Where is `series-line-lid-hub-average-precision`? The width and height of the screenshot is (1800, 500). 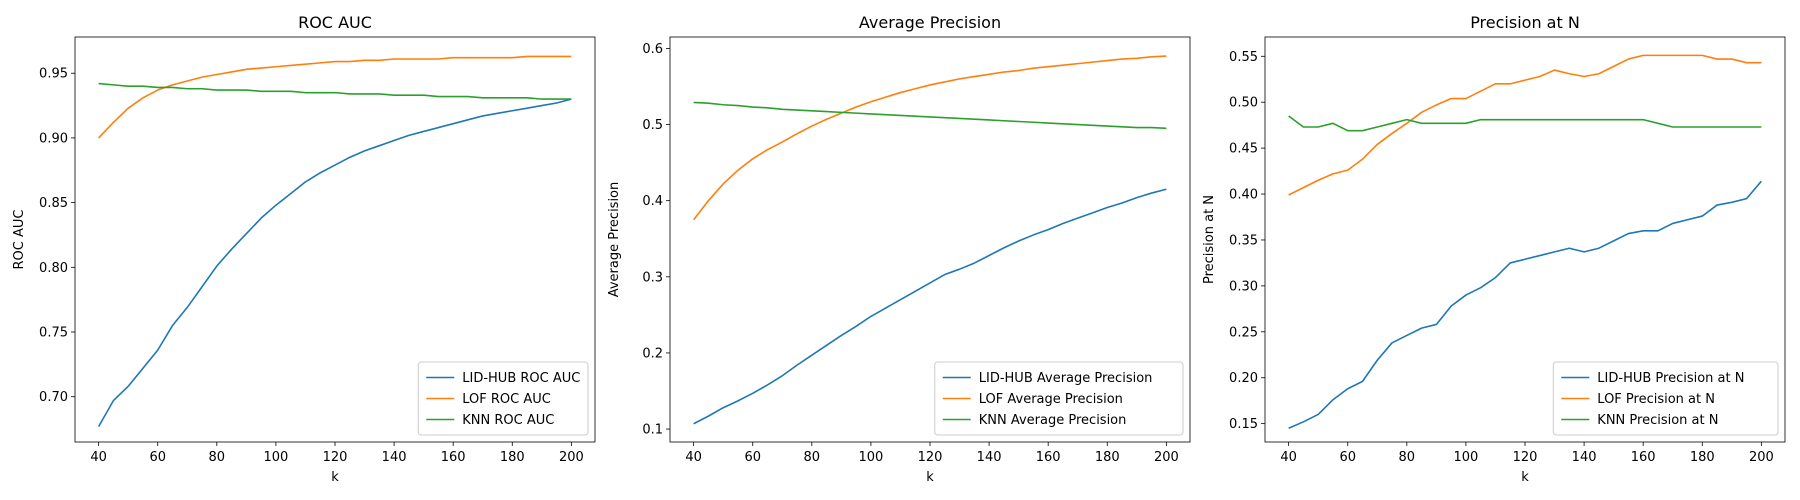
series-line-lid-hub-average-precision is located at coordinates (930, 306).